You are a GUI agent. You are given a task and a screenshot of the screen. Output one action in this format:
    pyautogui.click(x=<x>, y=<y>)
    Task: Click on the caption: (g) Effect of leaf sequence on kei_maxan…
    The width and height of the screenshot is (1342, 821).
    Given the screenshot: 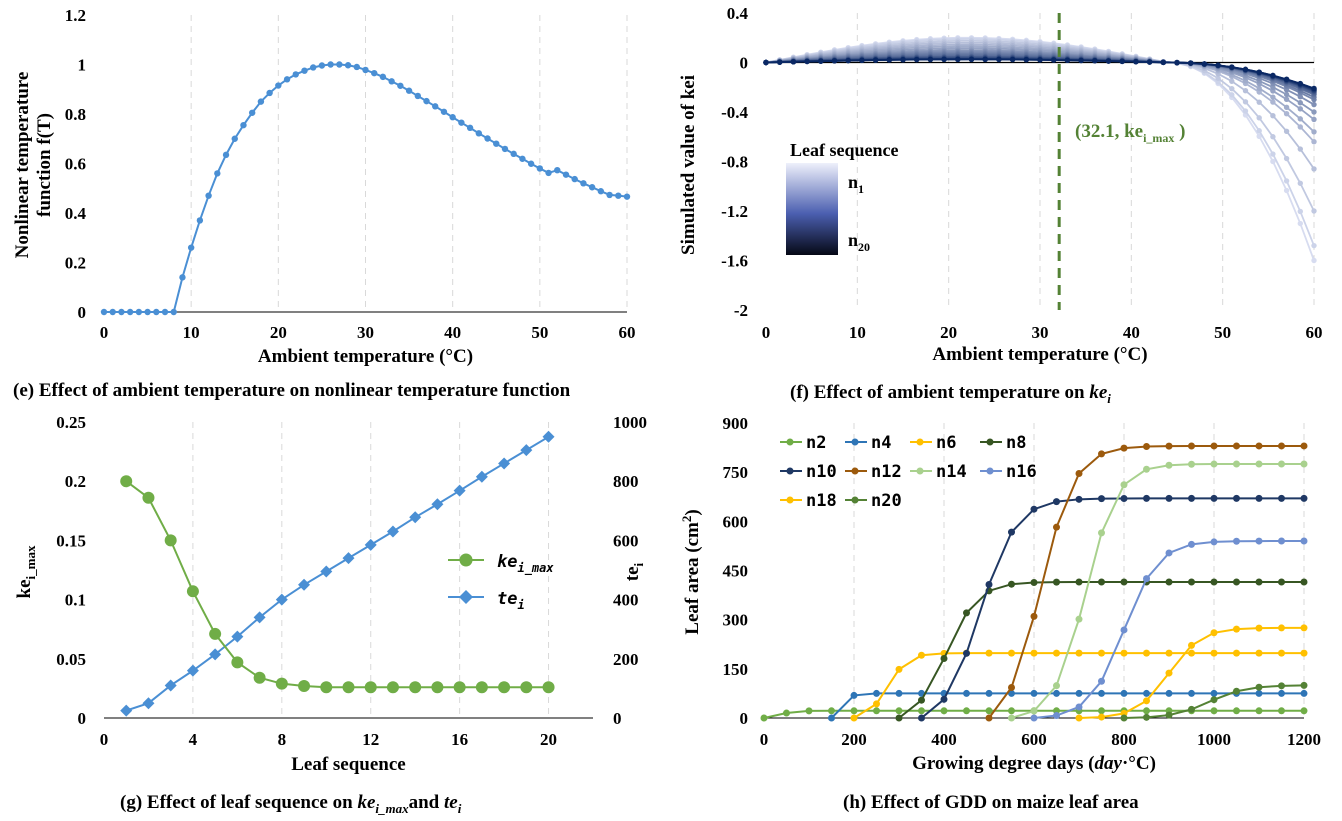 What is the action you would take?
    pyautogui.click(x=291, y=804)
    